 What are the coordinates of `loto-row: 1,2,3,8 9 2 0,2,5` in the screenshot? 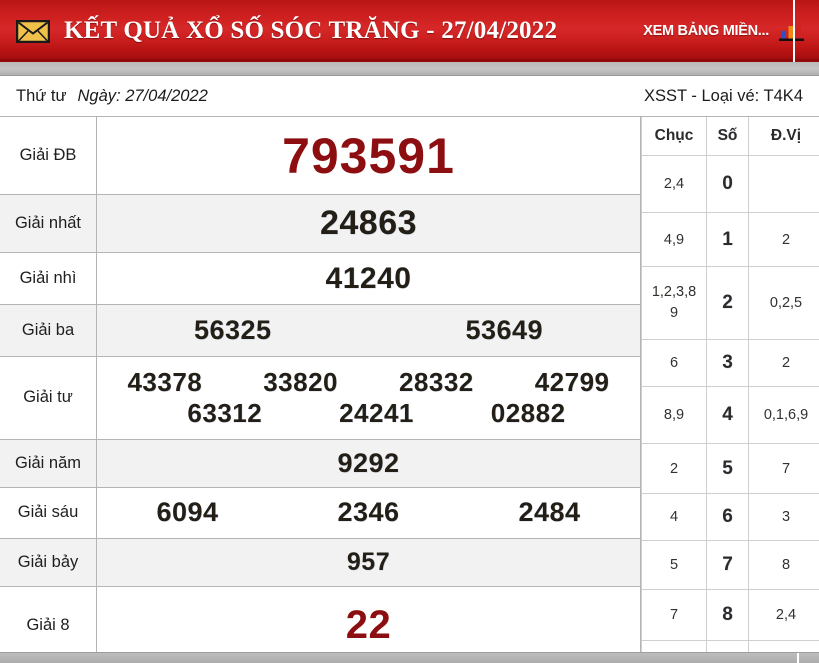 It's located at (730, 303).